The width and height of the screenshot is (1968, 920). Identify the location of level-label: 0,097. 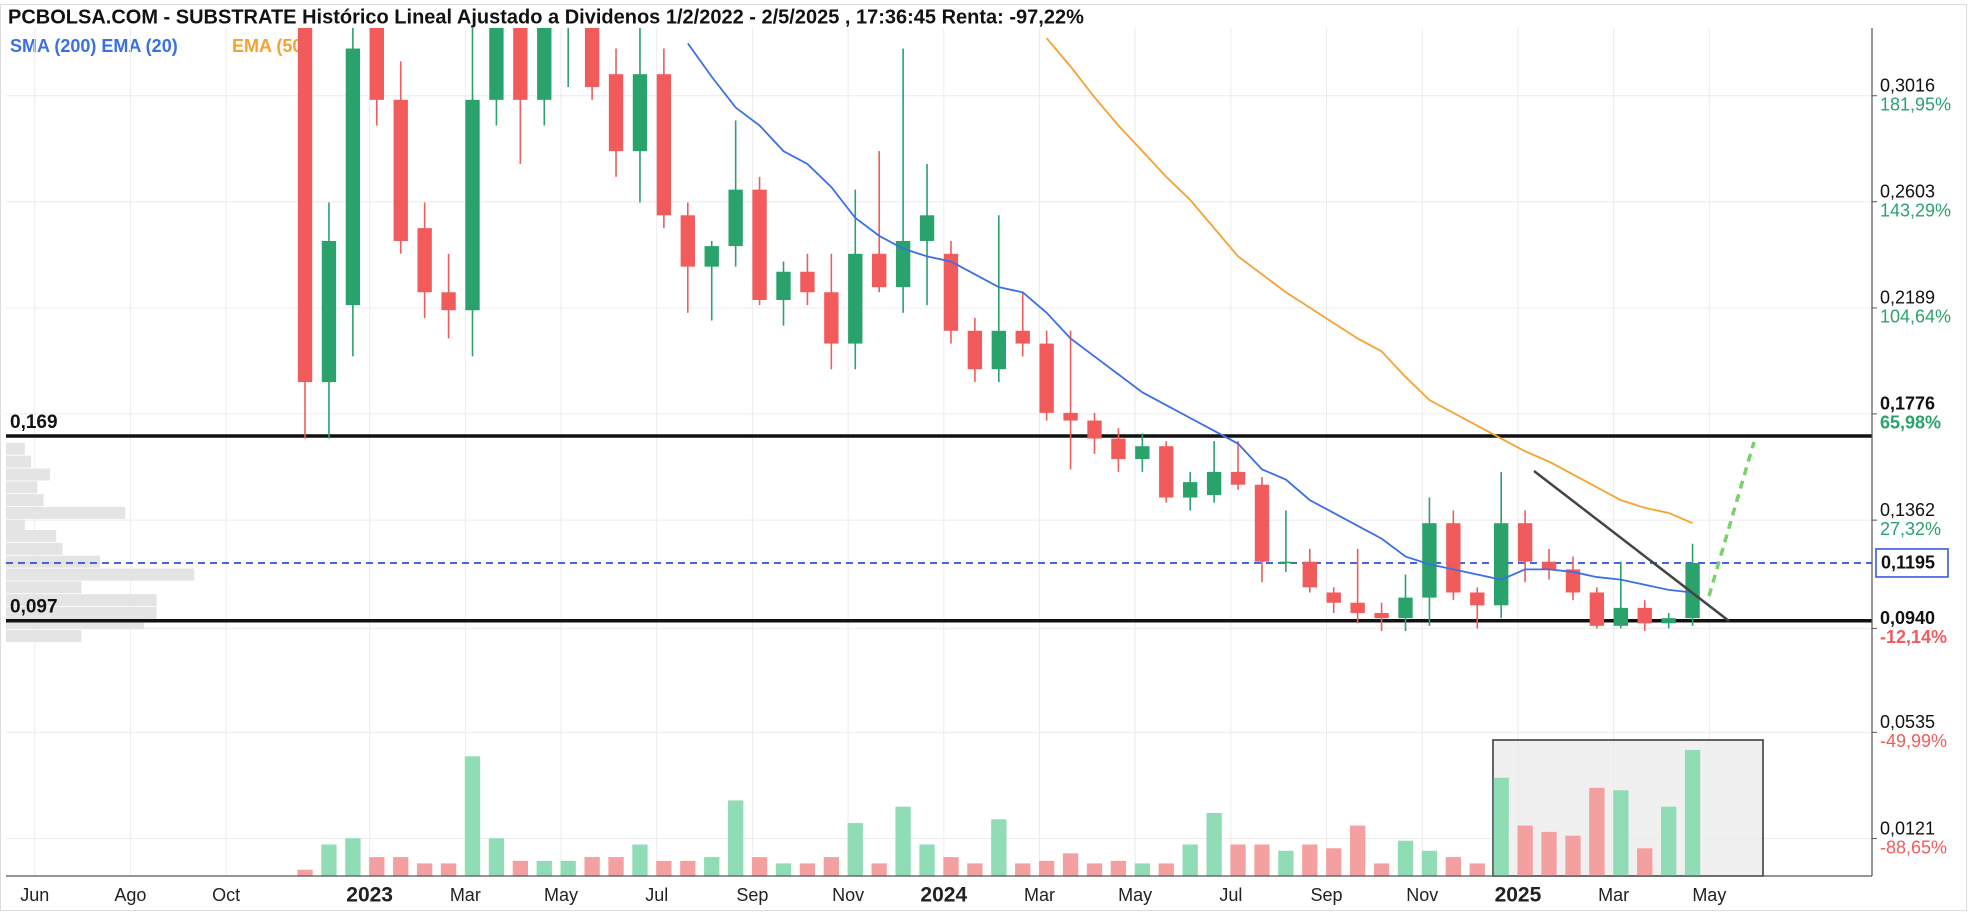
(34, 607).